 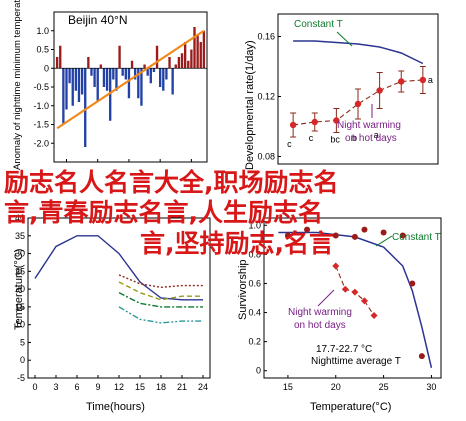 I want to click on panel3-ytick-label: 0, so click(x=22, y=360).